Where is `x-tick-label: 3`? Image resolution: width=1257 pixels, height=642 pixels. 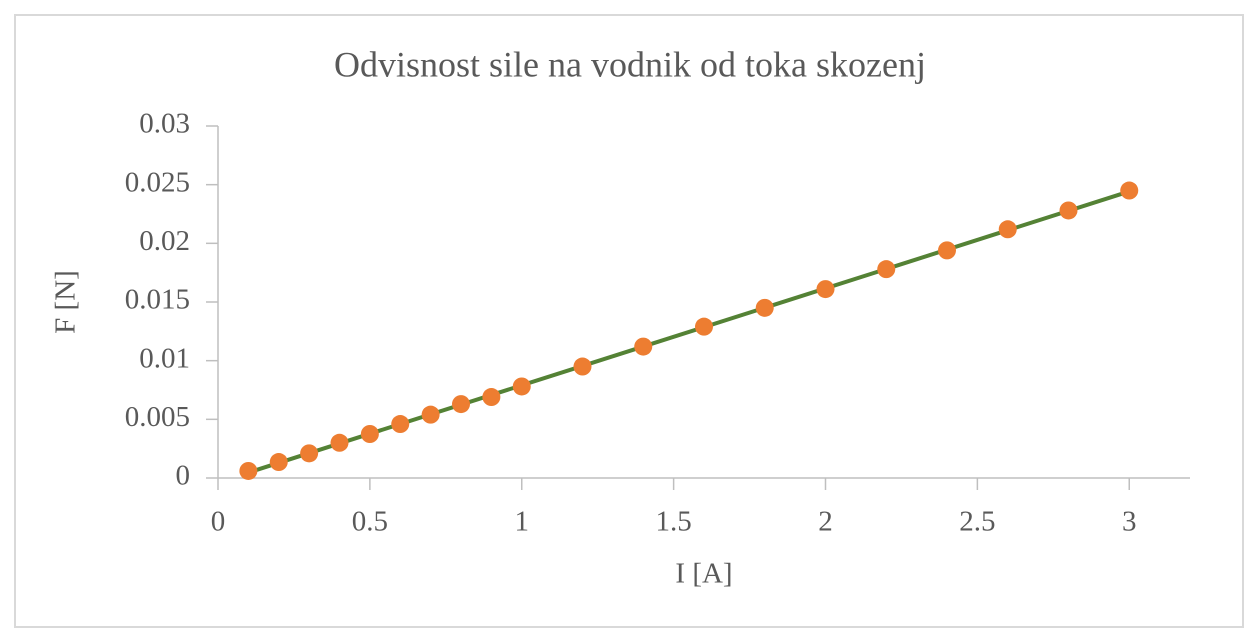
x-tick-label: 3 is located at coordinates (1129, 522).